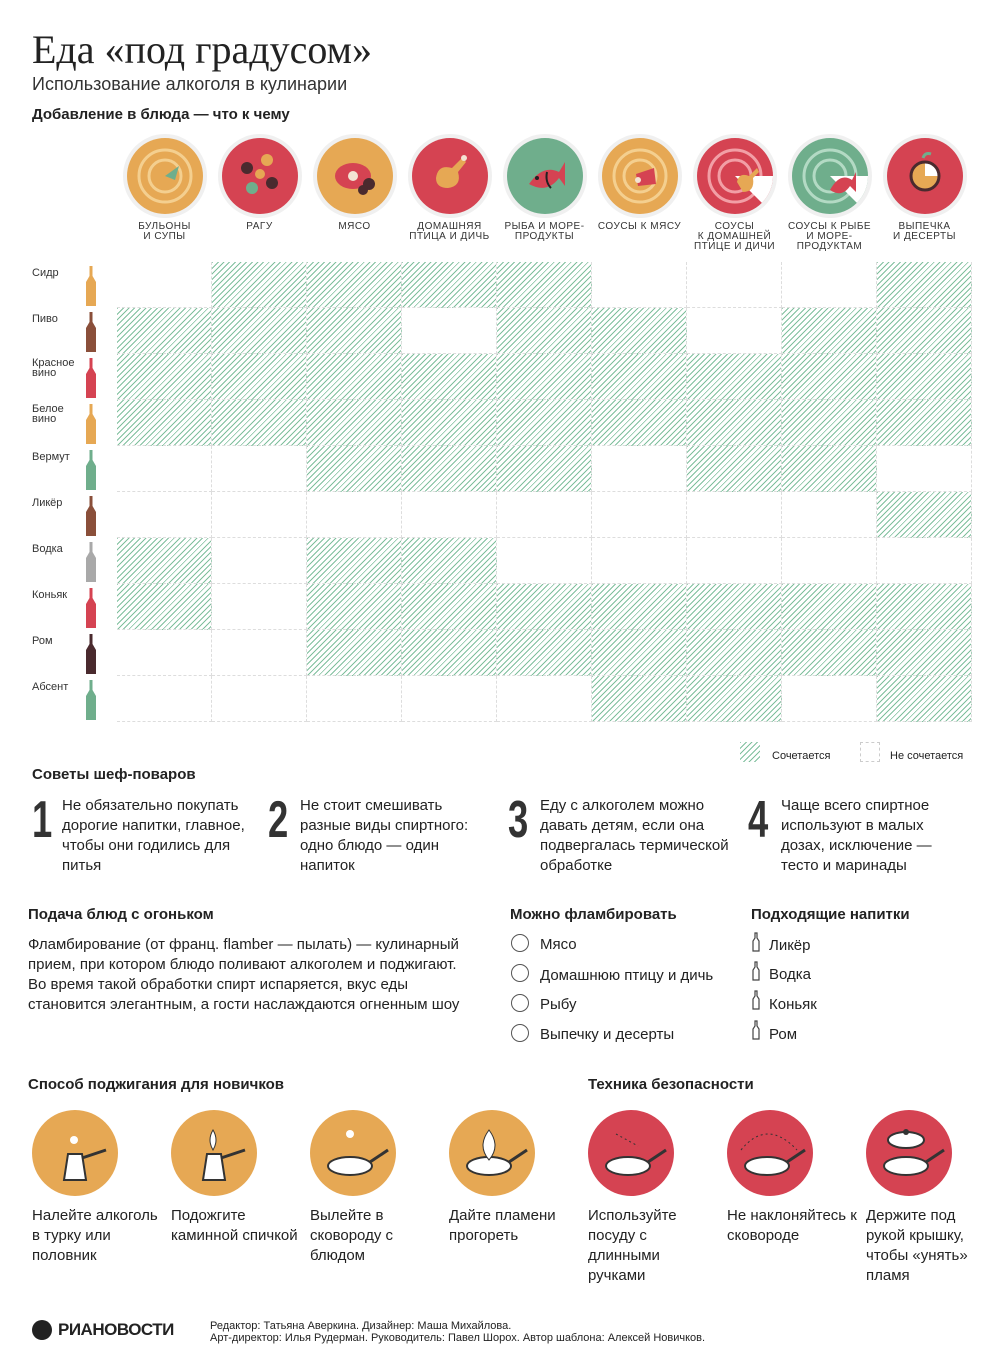 The image size is (998, 1370). I want to click on row-label: Водка, so click(47, 549).